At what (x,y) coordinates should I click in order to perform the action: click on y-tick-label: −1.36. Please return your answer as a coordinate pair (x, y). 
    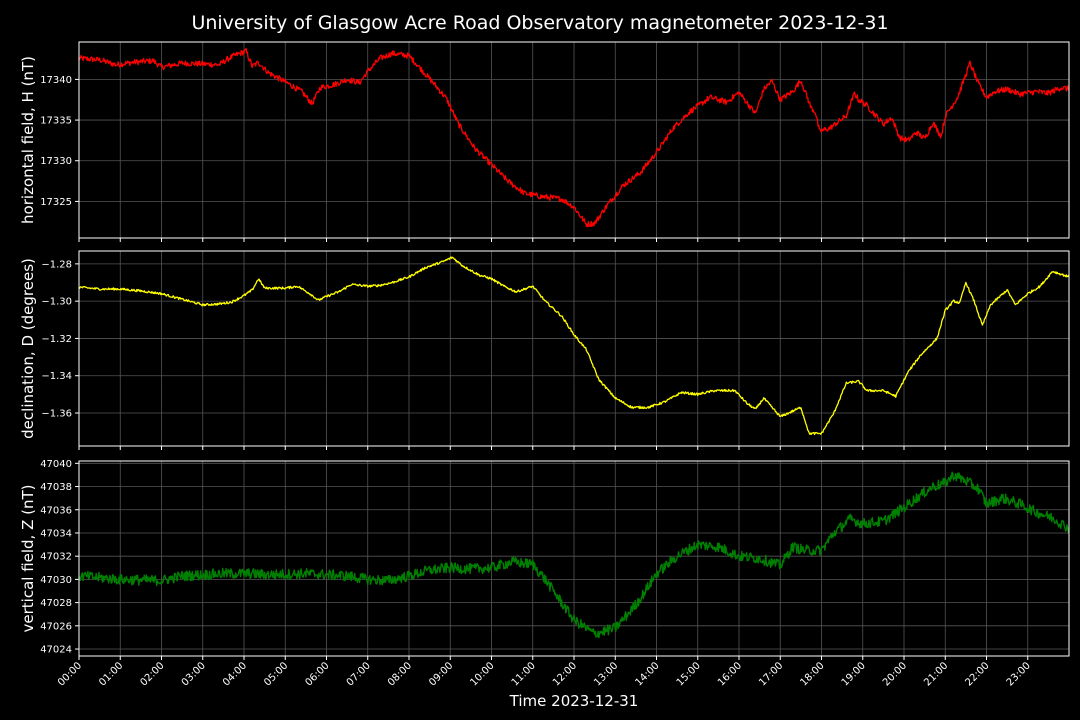
    Looking at the image, I should click on (56, 414).